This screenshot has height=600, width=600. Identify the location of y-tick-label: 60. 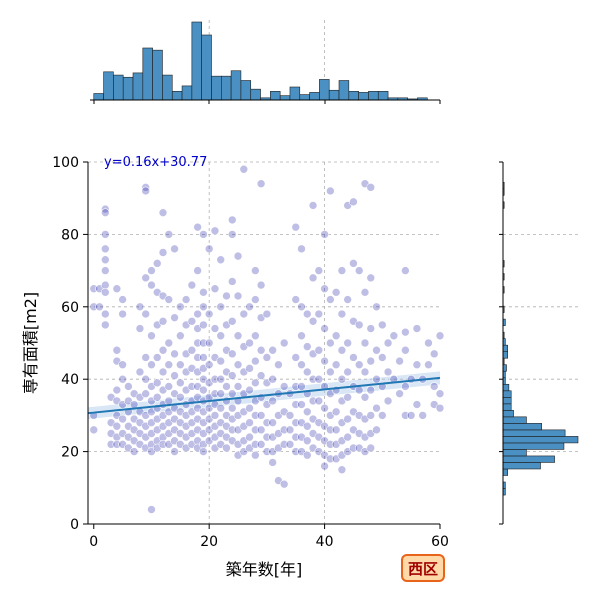
(70, 308).